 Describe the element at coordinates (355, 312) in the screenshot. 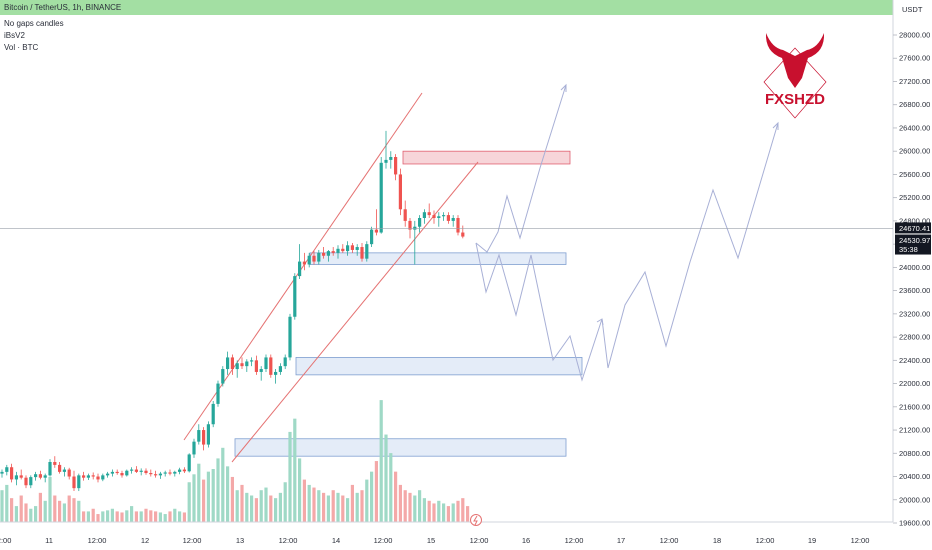

I see `channel-lower-line` at that location.